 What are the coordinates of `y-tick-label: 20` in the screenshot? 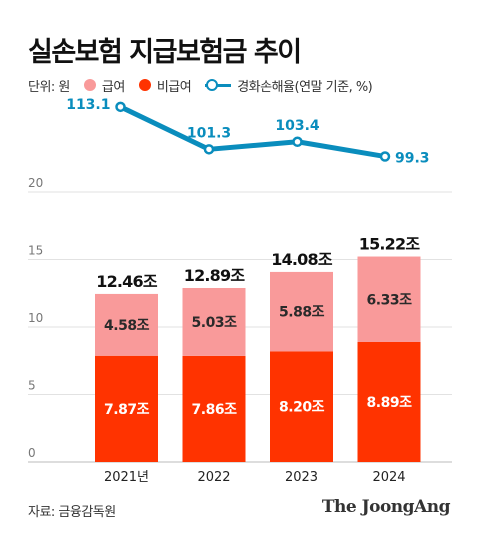 It's located at (35, 183).